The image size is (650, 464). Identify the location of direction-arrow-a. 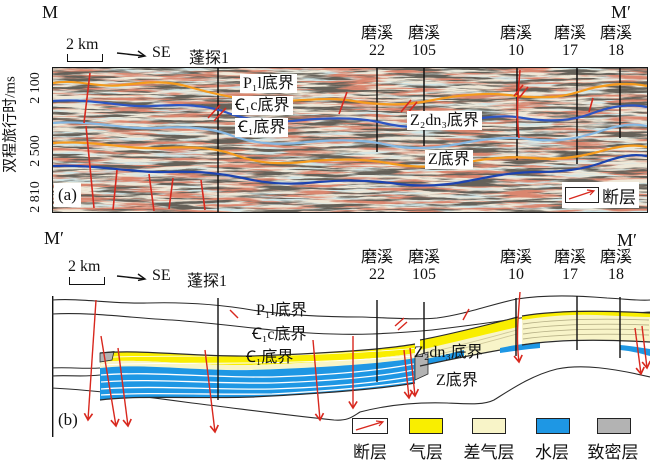
(131, 54).